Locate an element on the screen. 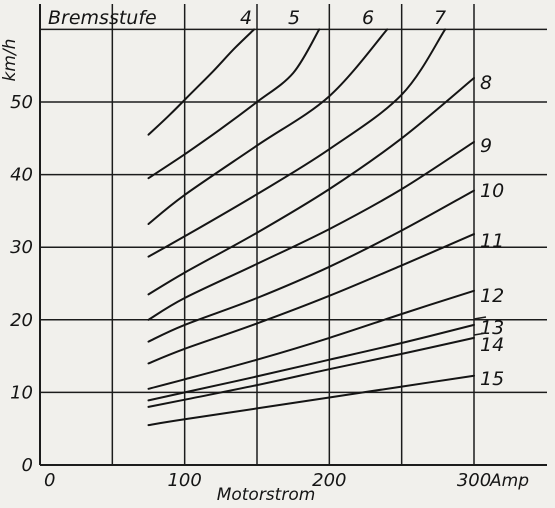 The width and height of the screenshot is (555, 508). curve-label-4: 4 is located at coordinates (246, 18).